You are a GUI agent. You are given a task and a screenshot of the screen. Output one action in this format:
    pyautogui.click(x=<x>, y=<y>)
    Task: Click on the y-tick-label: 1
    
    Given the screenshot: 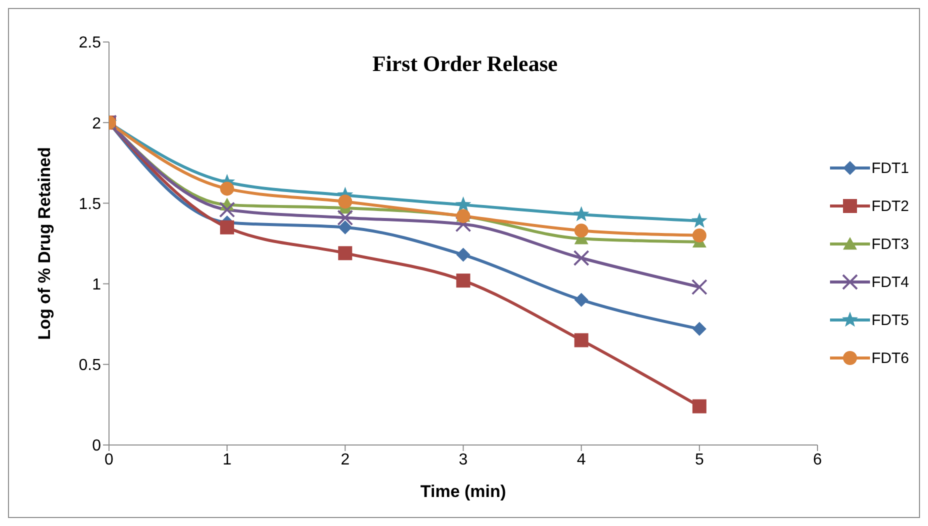 What is the action you would take?
    pyautogui.click(x=97, y=285)
    